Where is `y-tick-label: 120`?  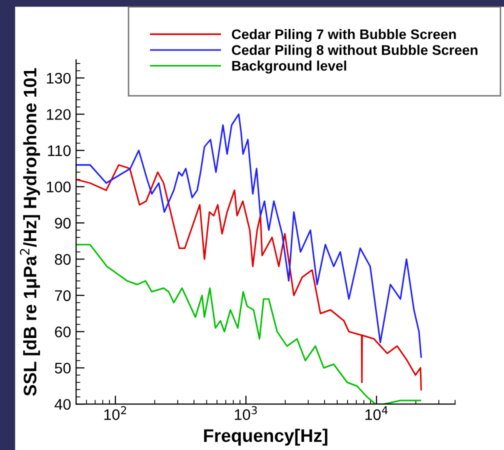 y-tick-label: 120 is located at coordinates (58, 114).